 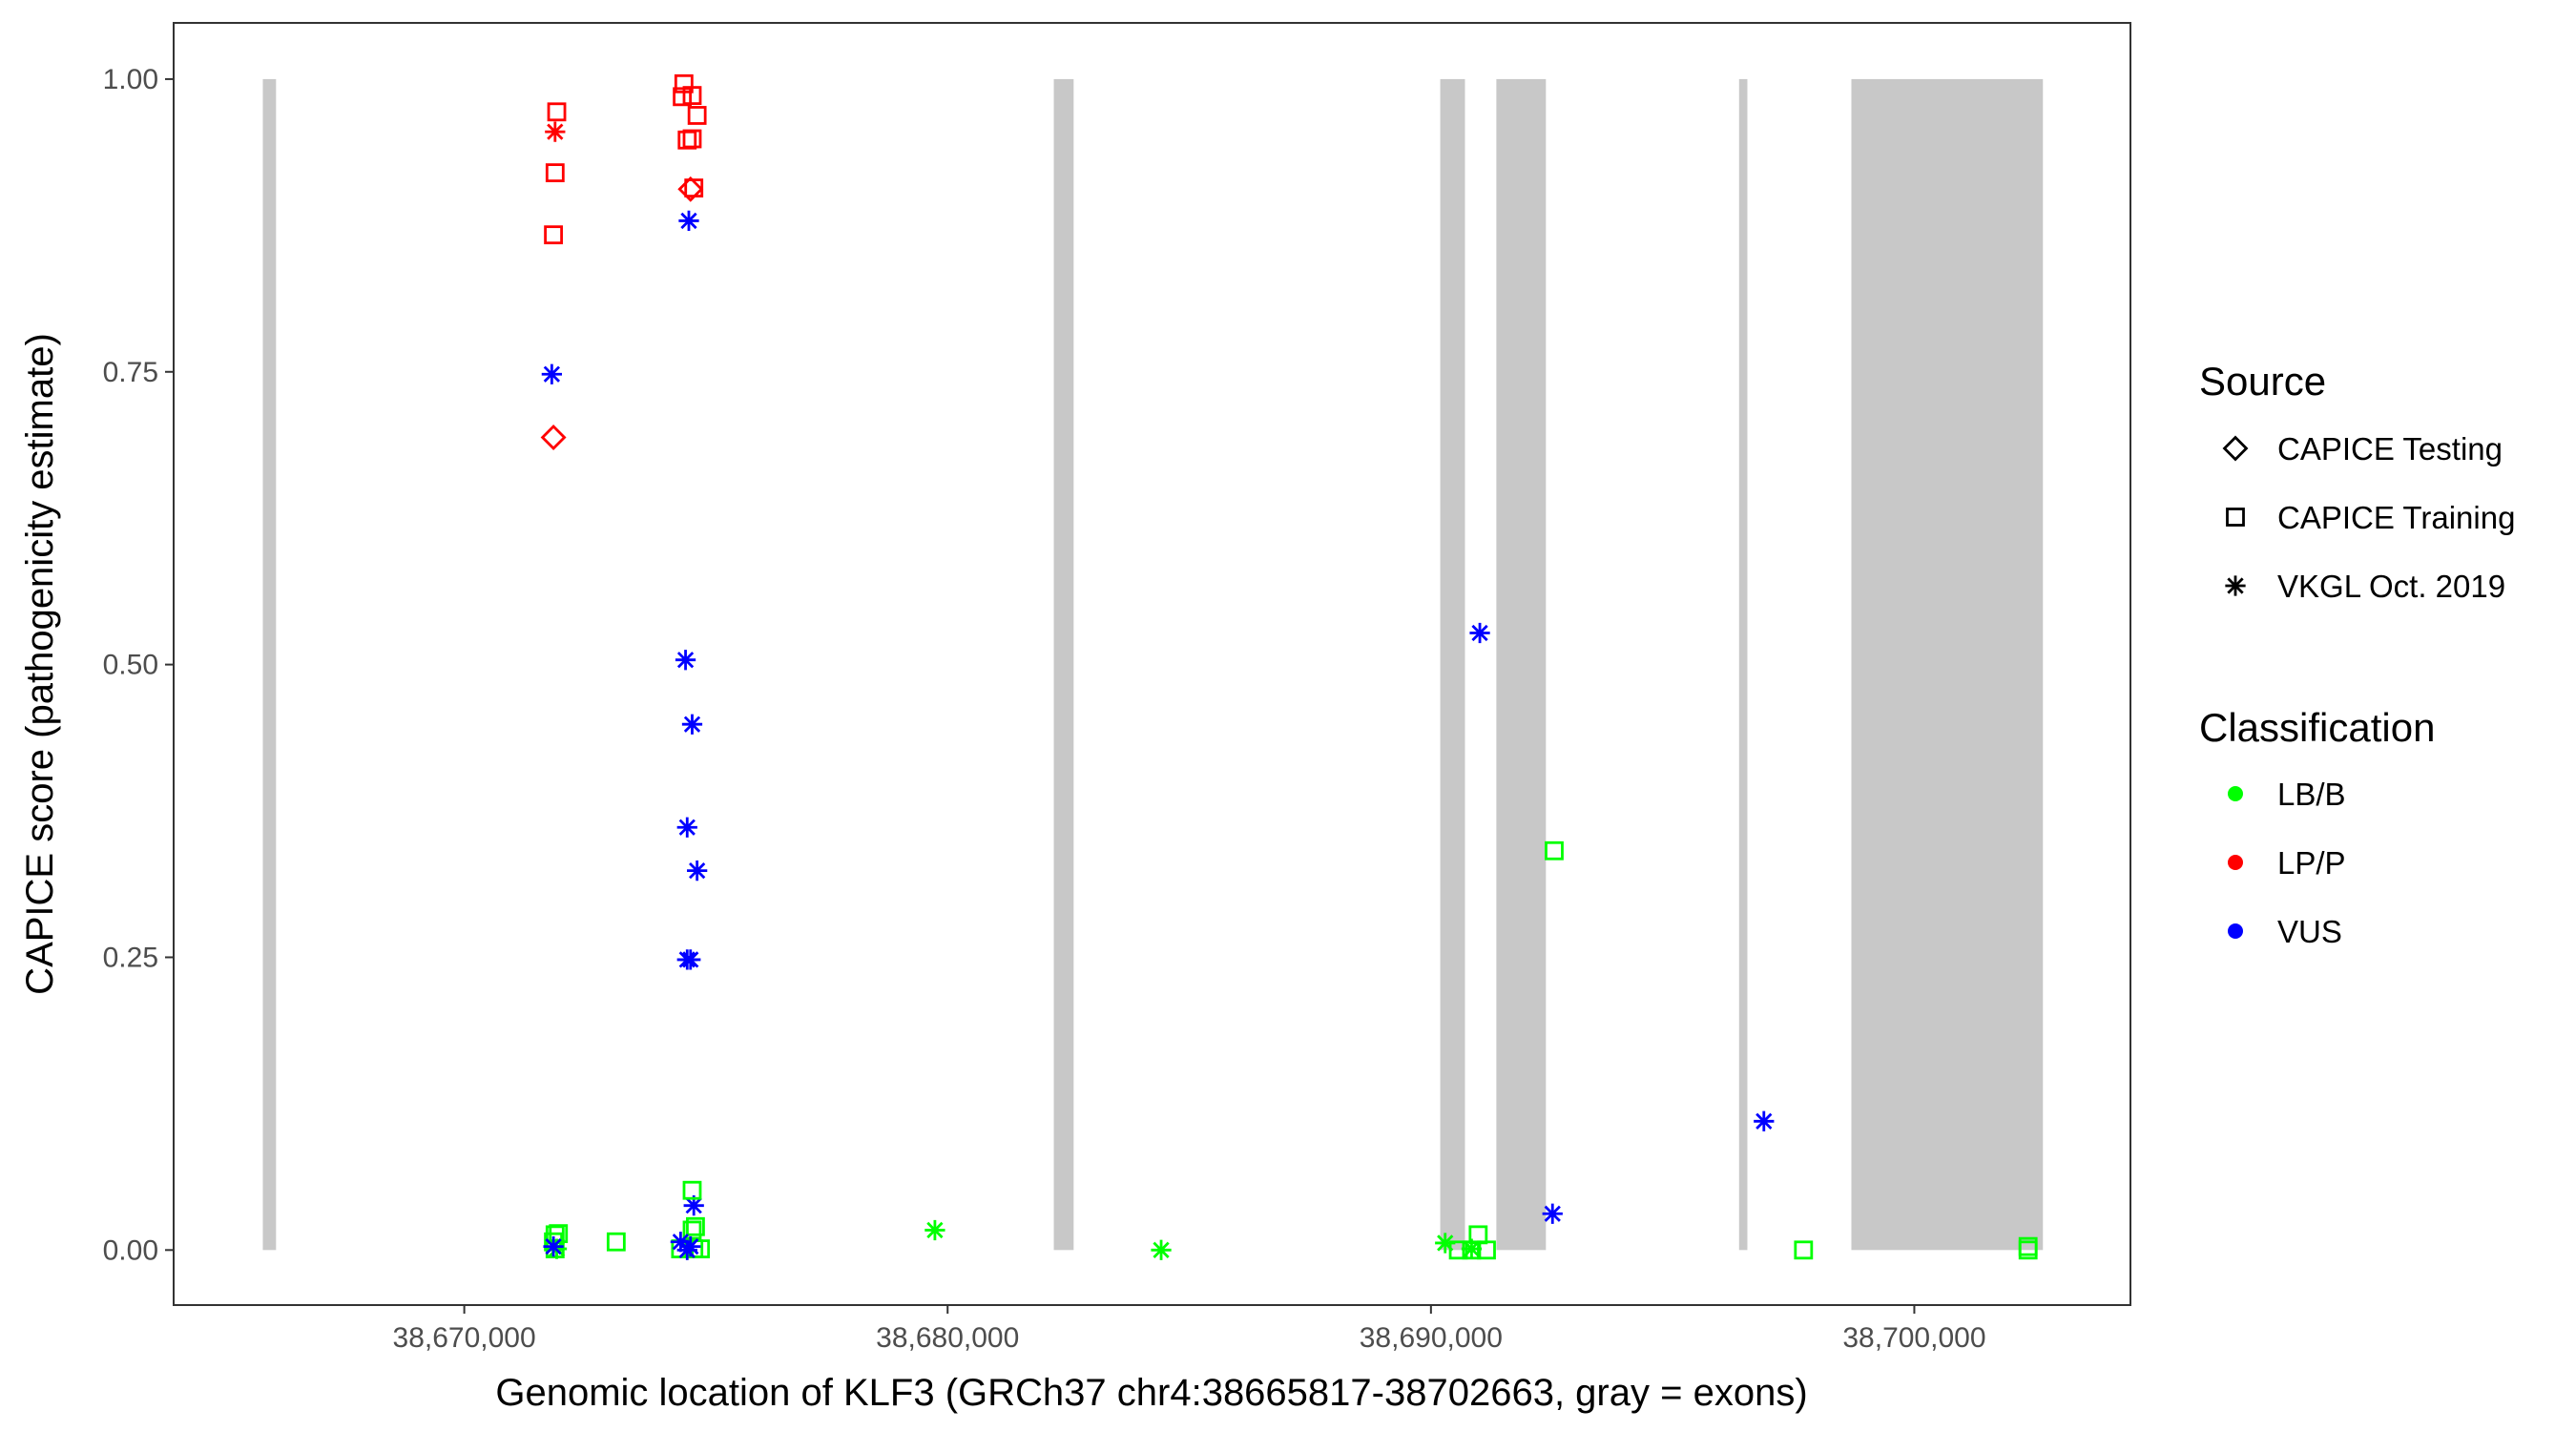 What do you see at coordinates (130, 665) in the screenshot?
I see `y-tick-label: 0.50` at bounding box center [130, 665].